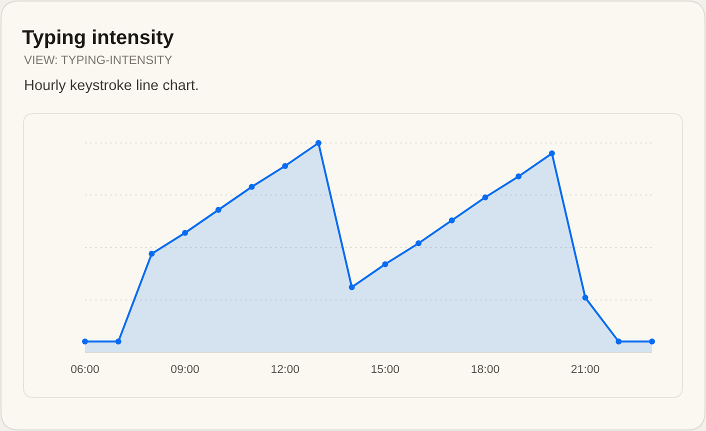 Image resolution: width=706 pixels, height=431 pixels. What do you see at coordinates (385, 370) in the screenshot?
I see `x-tick-label: 15:00` at bounding box center [385, 370].